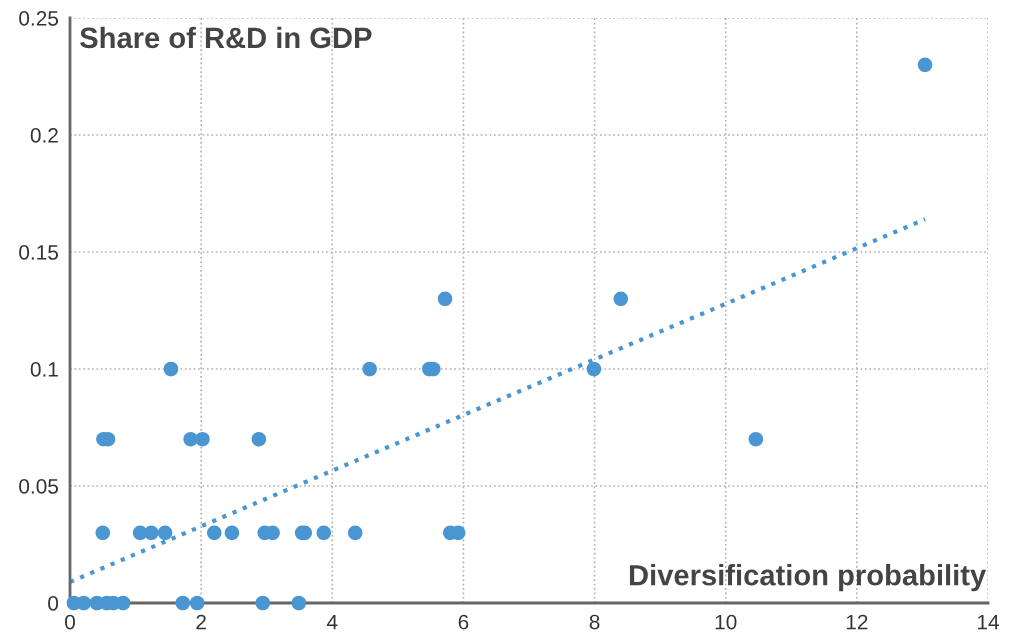 This screenshot has width=1009, height=644. Describe the element at coordinates (44, 135) in the screenshot. I see `y-tick-label: 0.2` at that location.